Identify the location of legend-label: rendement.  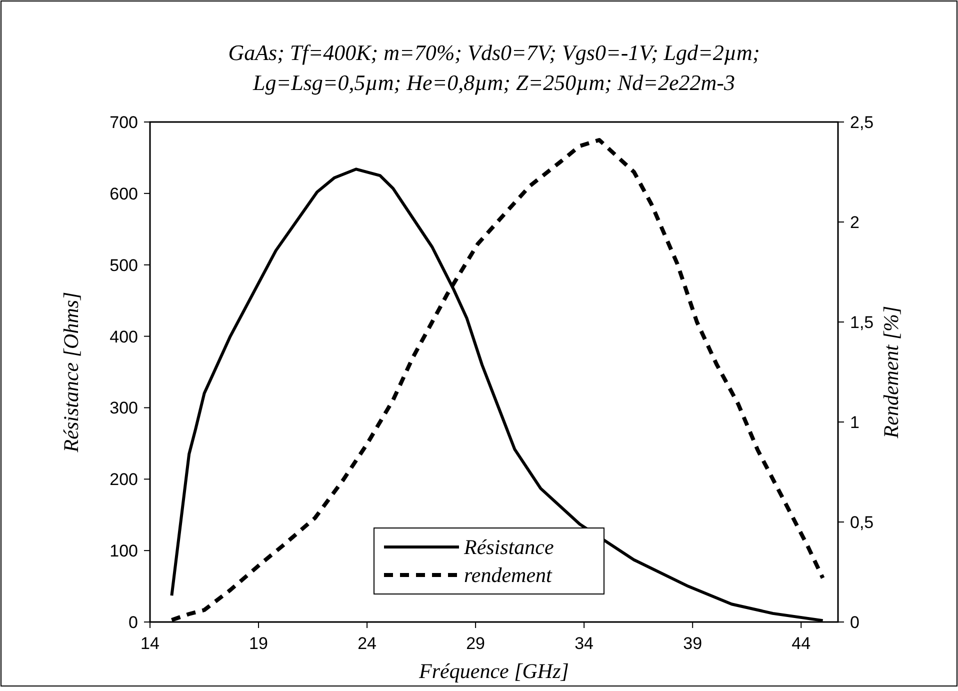
(509, 575).